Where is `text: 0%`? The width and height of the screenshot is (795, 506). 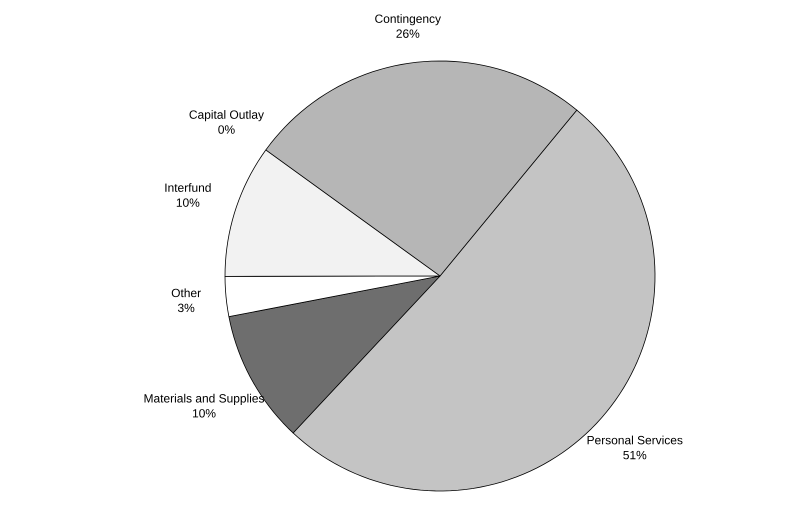 text: 0% is located at coordinates (226, 129).